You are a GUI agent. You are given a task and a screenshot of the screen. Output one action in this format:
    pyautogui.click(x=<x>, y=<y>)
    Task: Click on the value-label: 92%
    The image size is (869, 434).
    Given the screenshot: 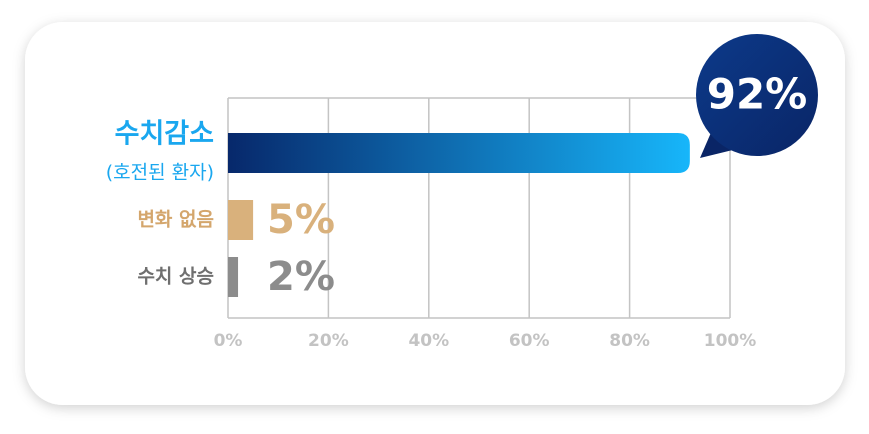 What is the action you would take?
    pyautogui.click(x=757, y=94)
    